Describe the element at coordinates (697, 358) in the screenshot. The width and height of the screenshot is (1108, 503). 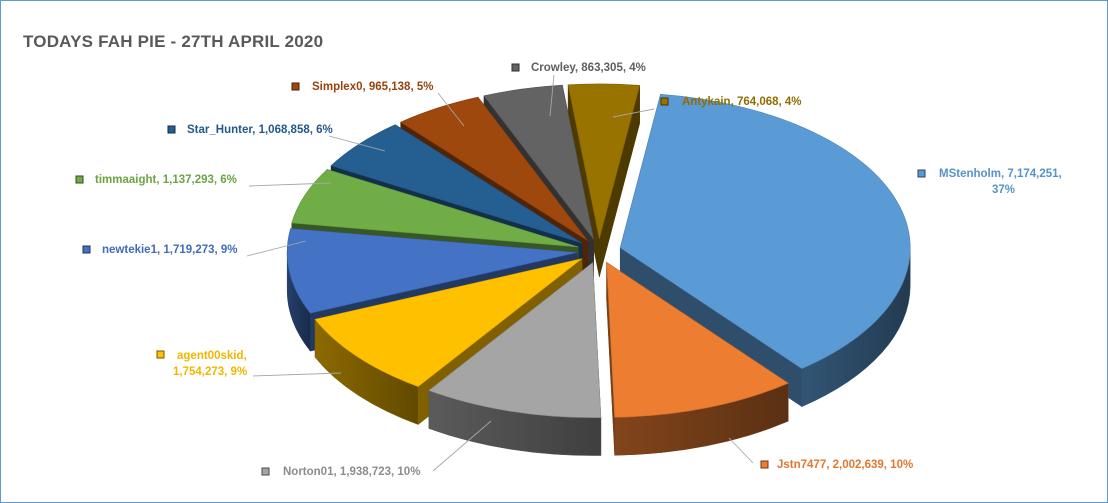
I see `pie-slice-jstn7477` at that location.